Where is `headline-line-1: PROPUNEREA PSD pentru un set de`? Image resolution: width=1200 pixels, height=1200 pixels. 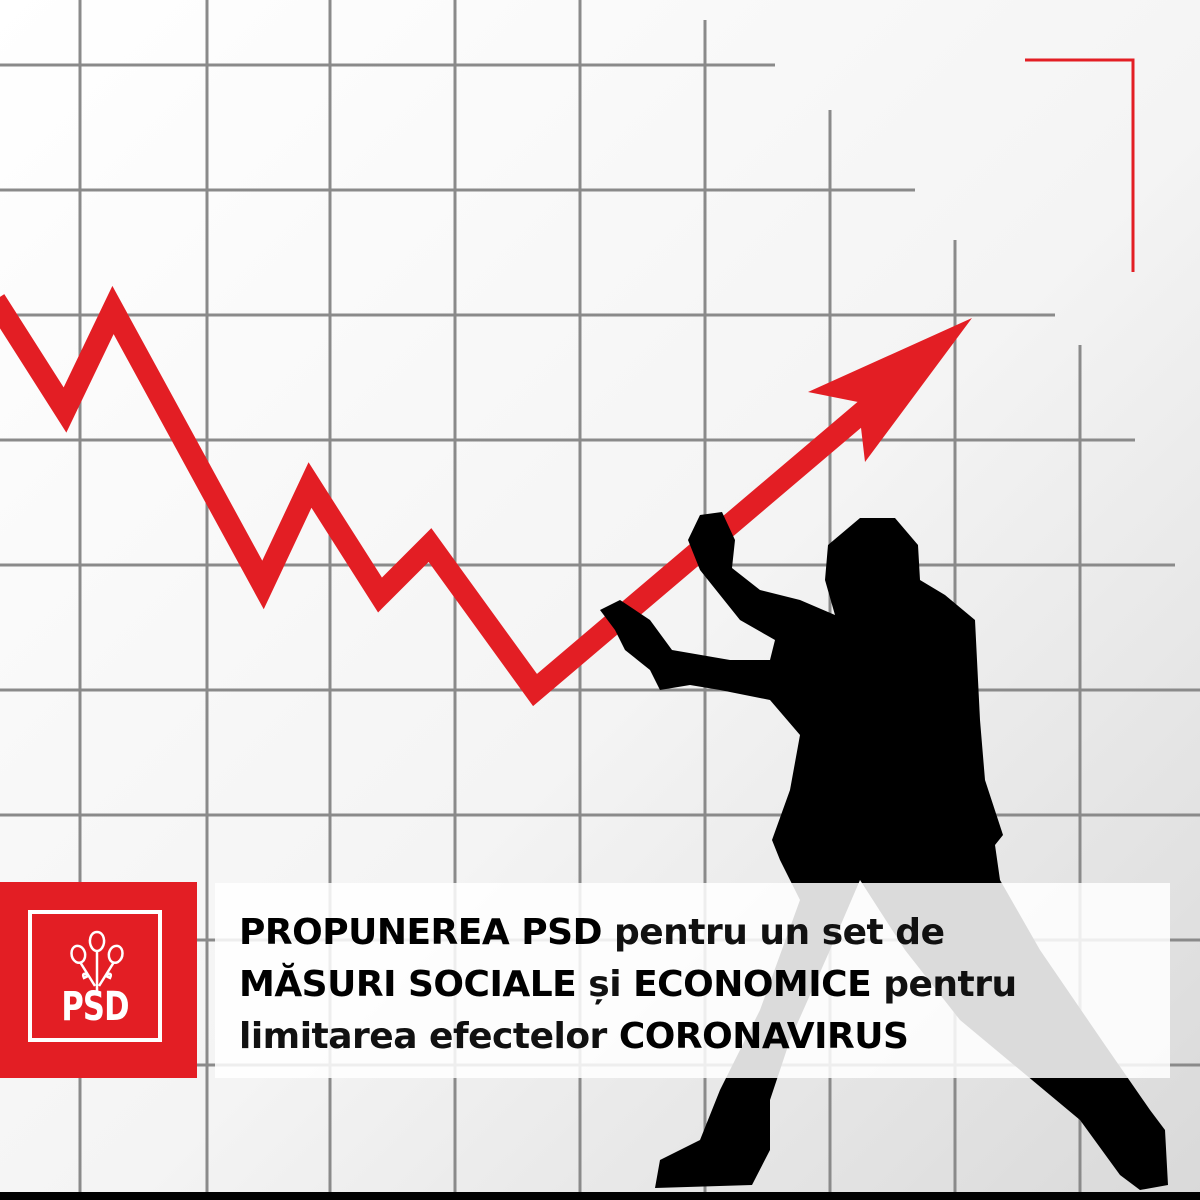
headline-line-1: PROPUNEREA PSD pentru un set de is located at coordinates (628, 933).